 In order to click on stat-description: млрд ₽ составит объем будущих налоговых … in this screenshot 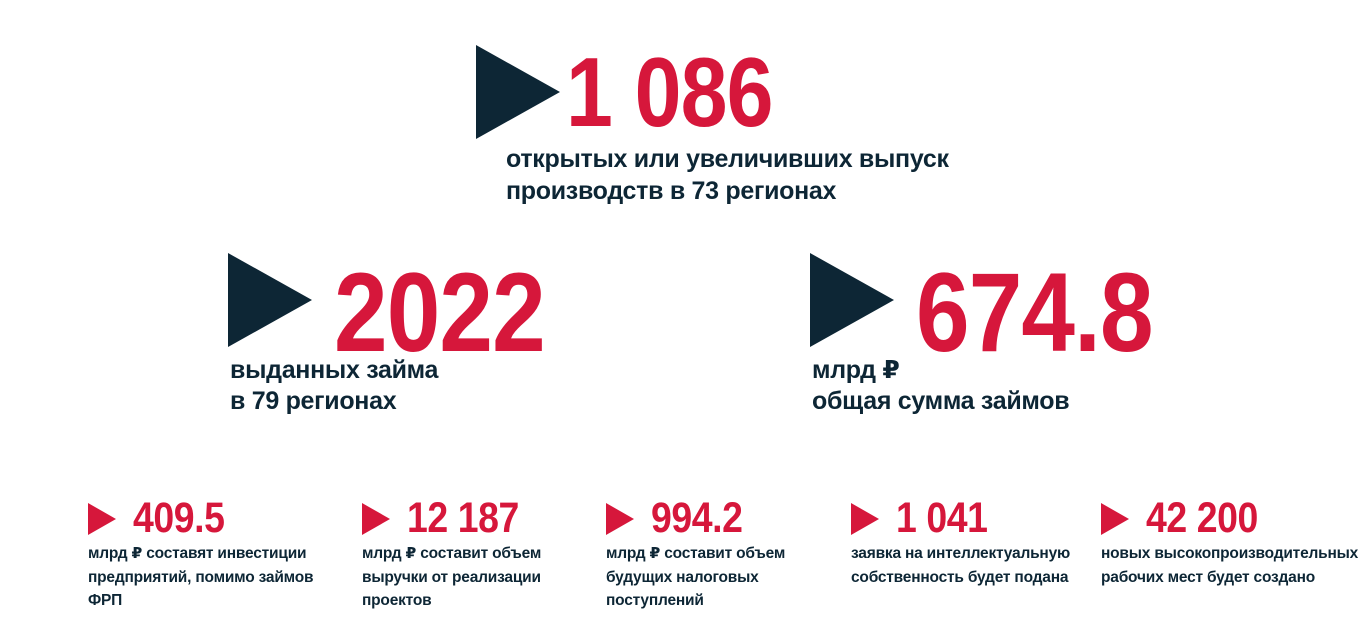, I will do `click(696, 577)`.